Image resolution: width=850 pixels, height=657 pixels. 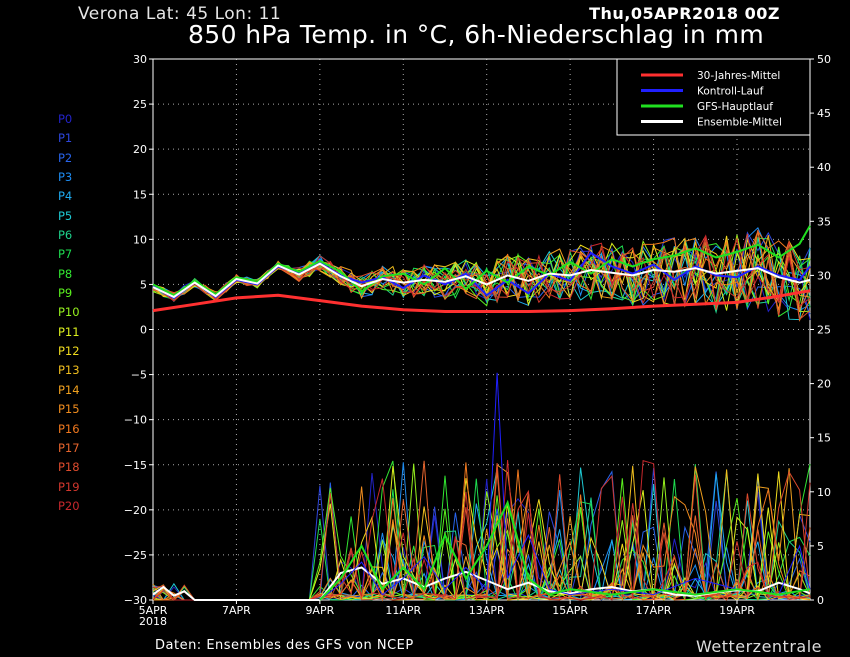 What do you see at coordinates (69, 447) in the screenshot?
I see `member-label: P17` at bounding box center [69, 447].